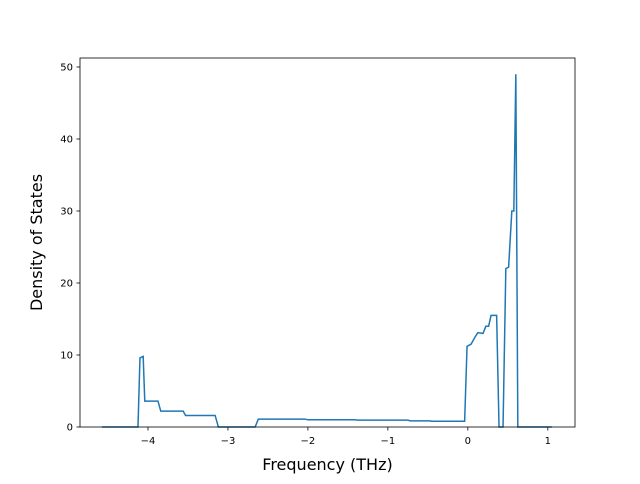  I want to click on y-tick-label: 30, so click(66, 212).